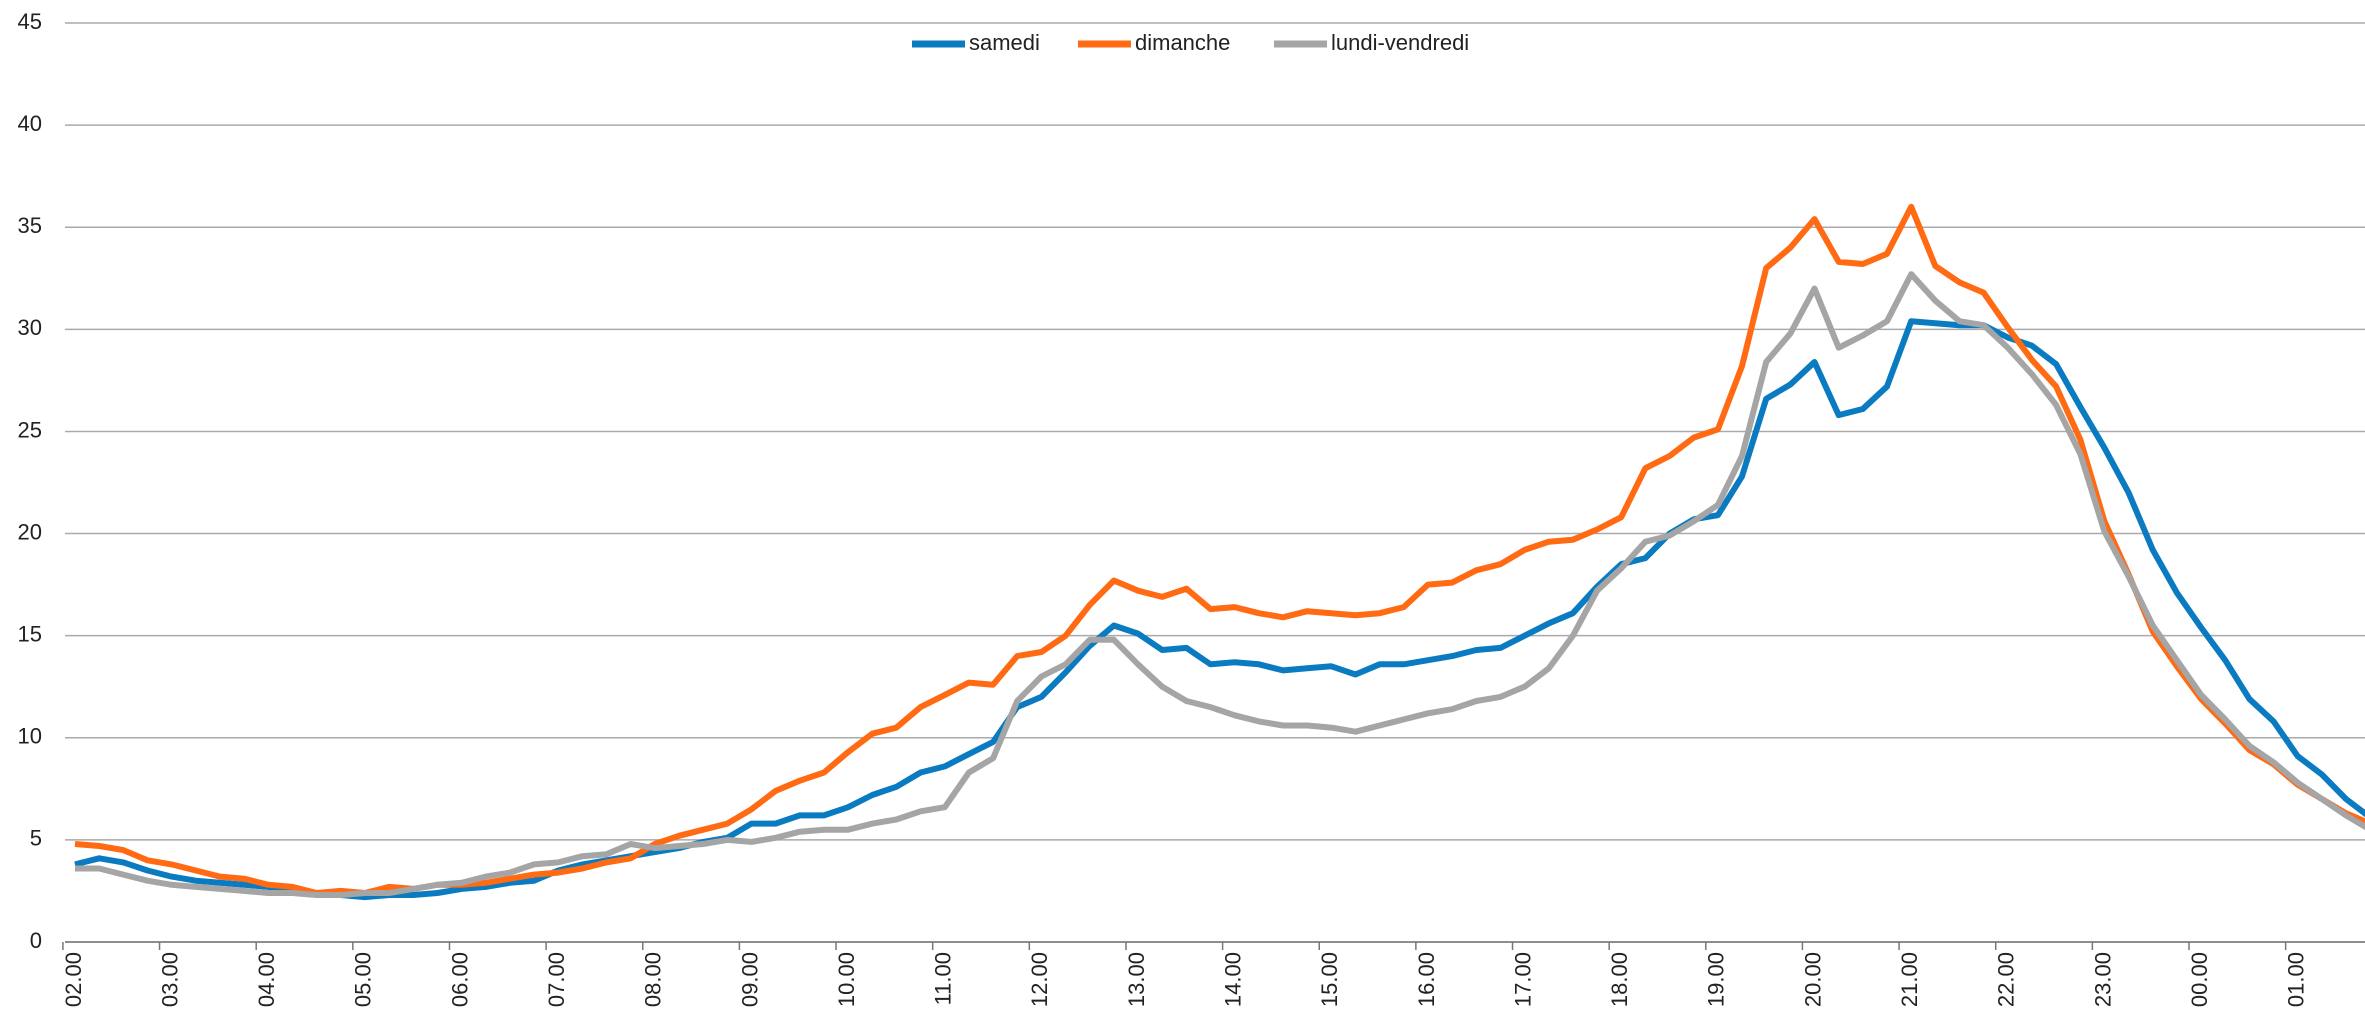  Describe the element at coordinates (1716, 979) in the screenshot. I see `x-tick-label: 19.00` at that location.